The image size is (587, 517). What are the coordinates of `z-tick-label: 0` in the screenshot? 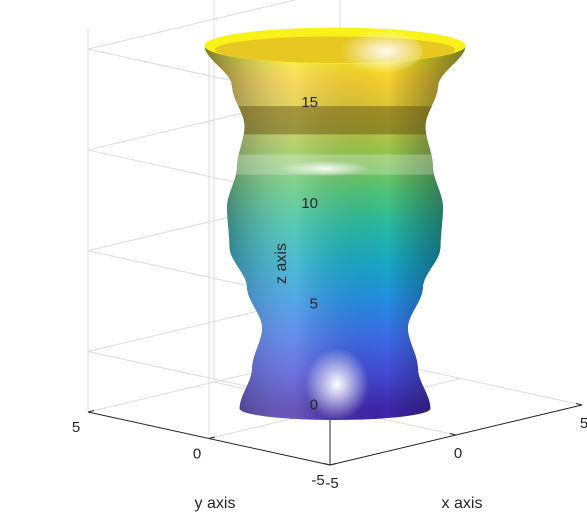 It's located at (314, 405).